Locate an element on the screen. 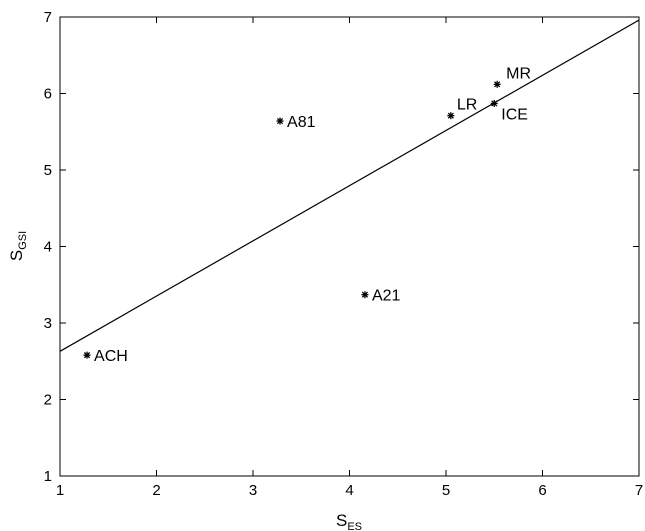 The image size is (645, 531). y-axis-label-main: S is located at coordinates (16, 255).